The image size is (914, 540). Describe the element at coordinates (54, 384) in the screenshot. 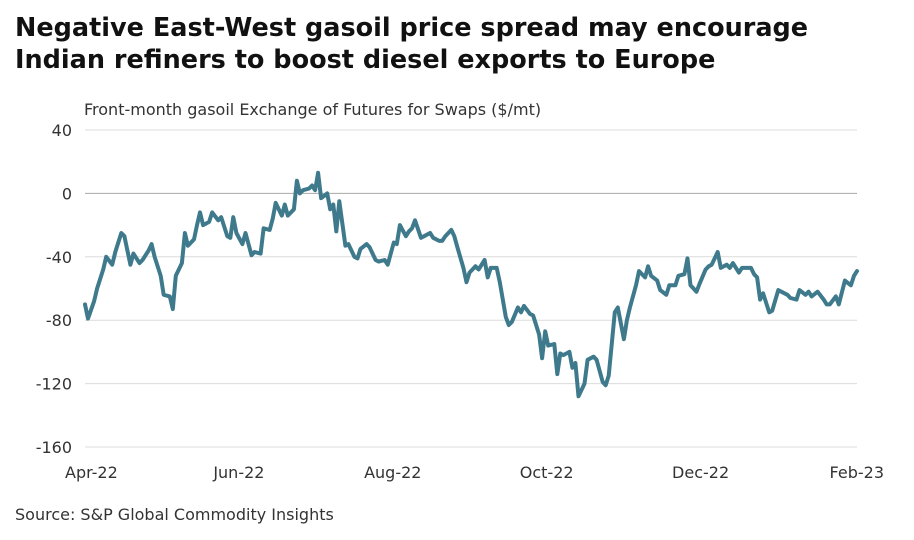

I see `y-tick-label: -120` at that location.